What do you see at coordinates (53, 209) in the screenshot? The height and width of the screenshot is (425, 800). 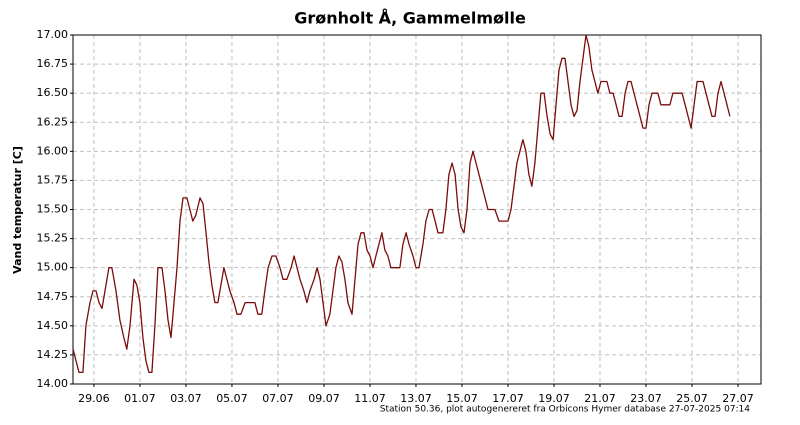 I see `y-tick-label: 15.50` at bounding box center [53, 209].